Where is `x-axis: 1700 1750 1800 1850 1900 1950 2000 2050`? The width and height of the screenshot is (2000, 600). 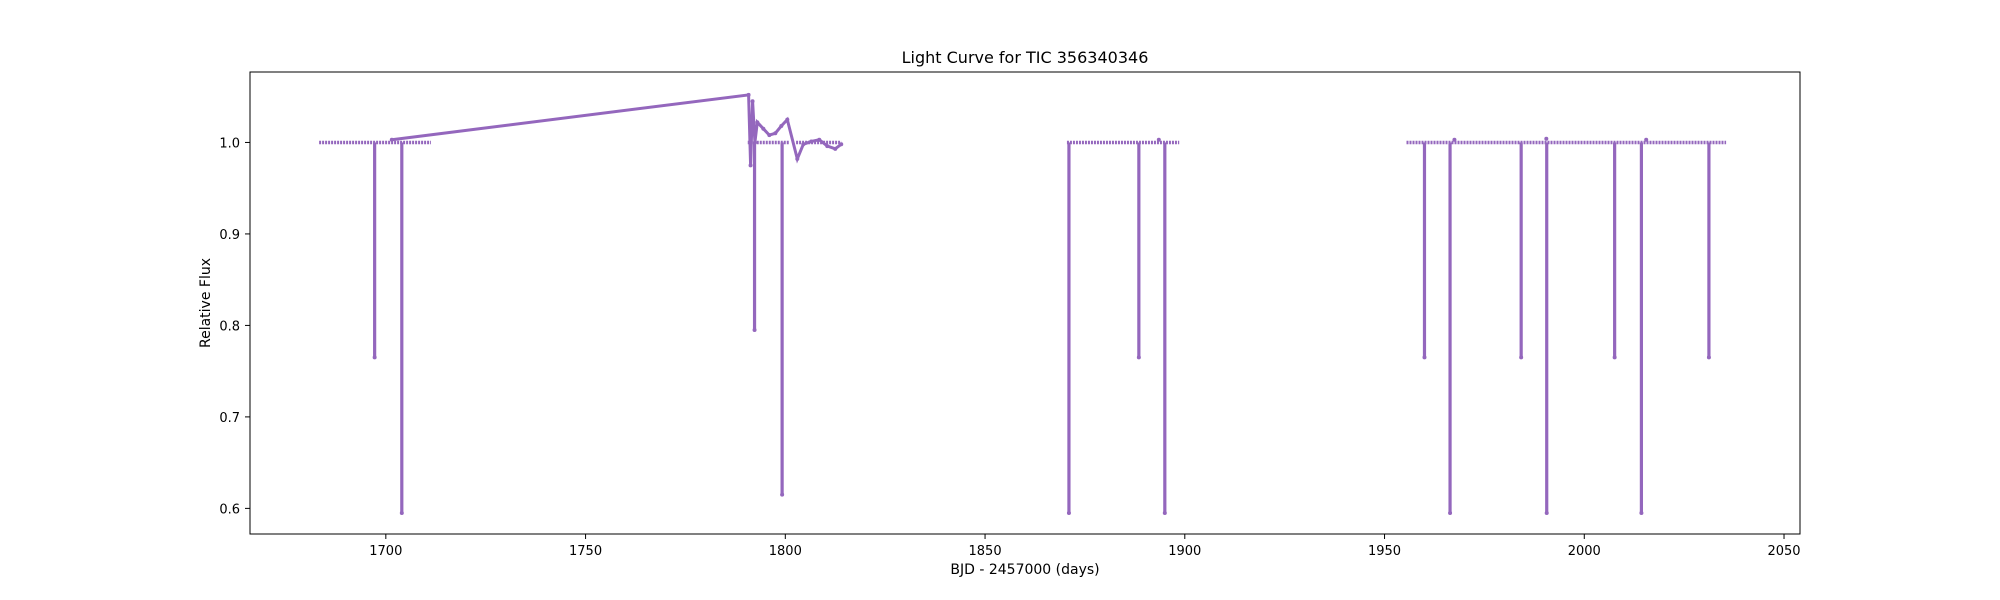
x-axis: 1700 1750 1800 1850 1900 1950 2000 2050 is located at coordinates (1085, 546).